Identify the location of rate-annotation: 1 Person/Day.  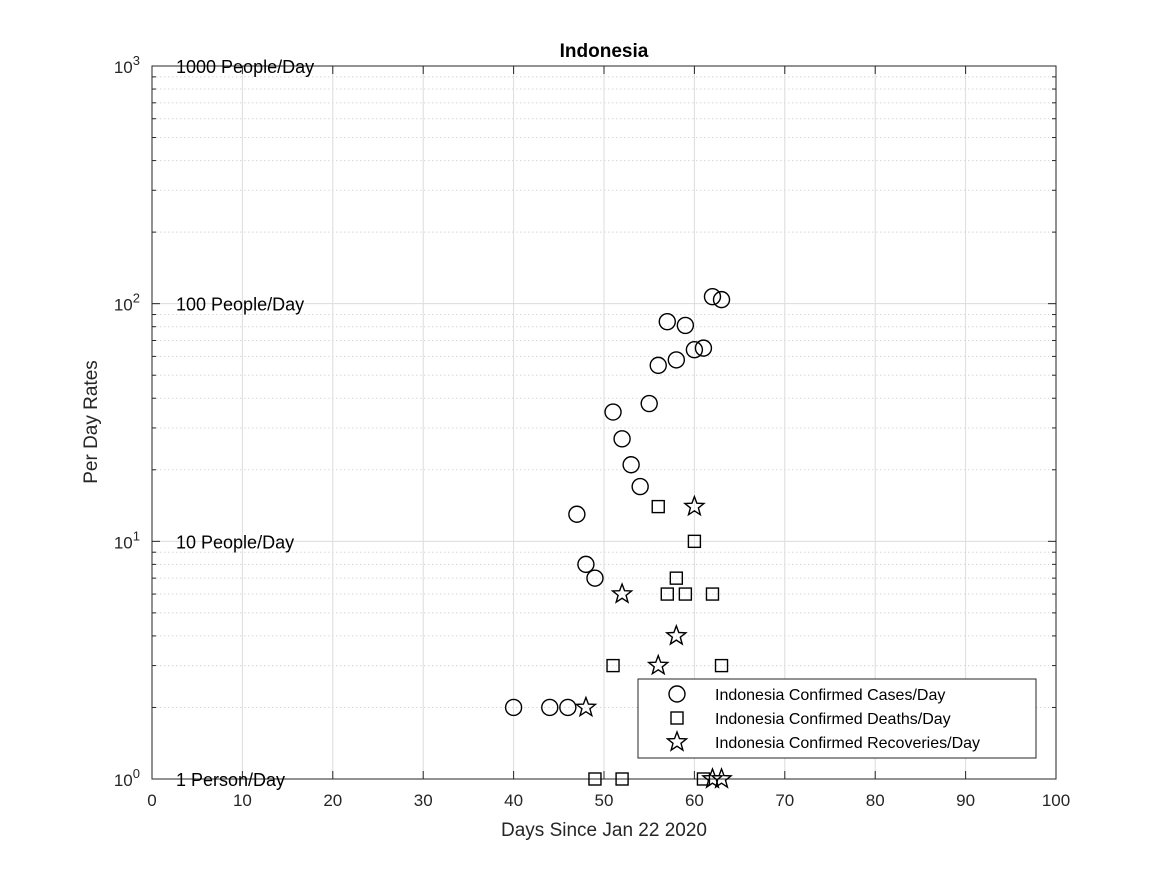
(230, 780).